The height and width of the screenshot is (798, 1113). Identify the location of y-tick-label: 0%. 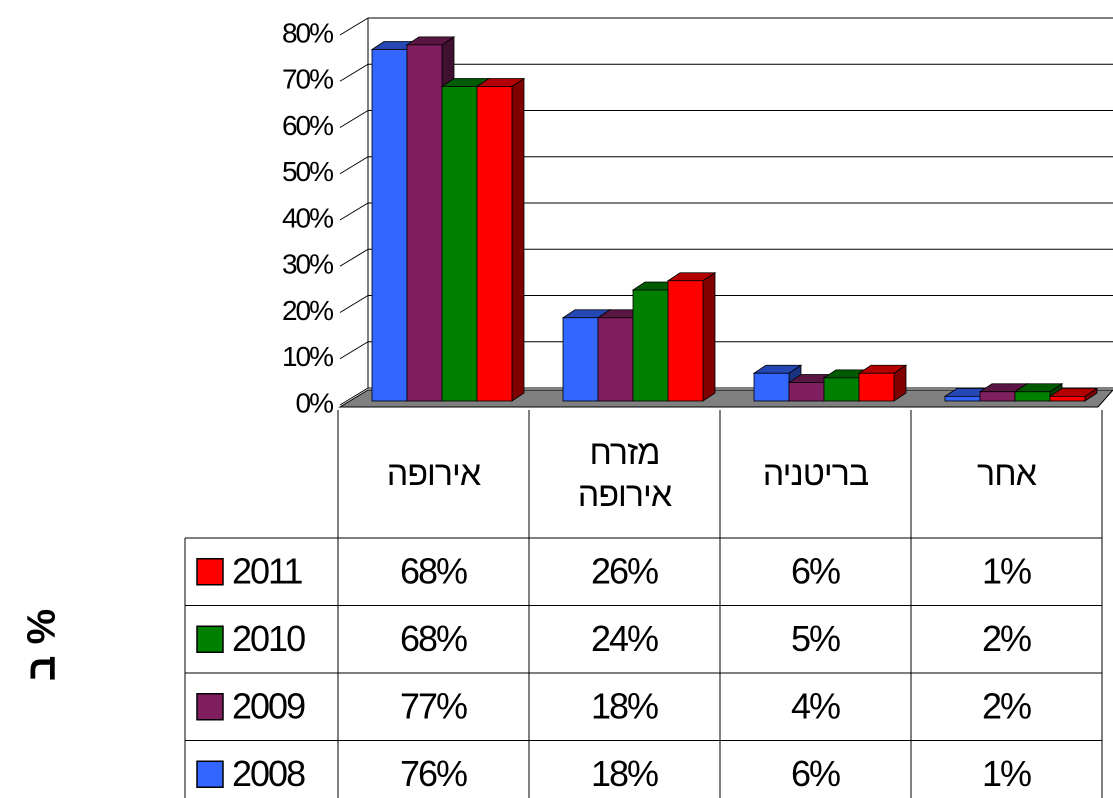
(315, 402).